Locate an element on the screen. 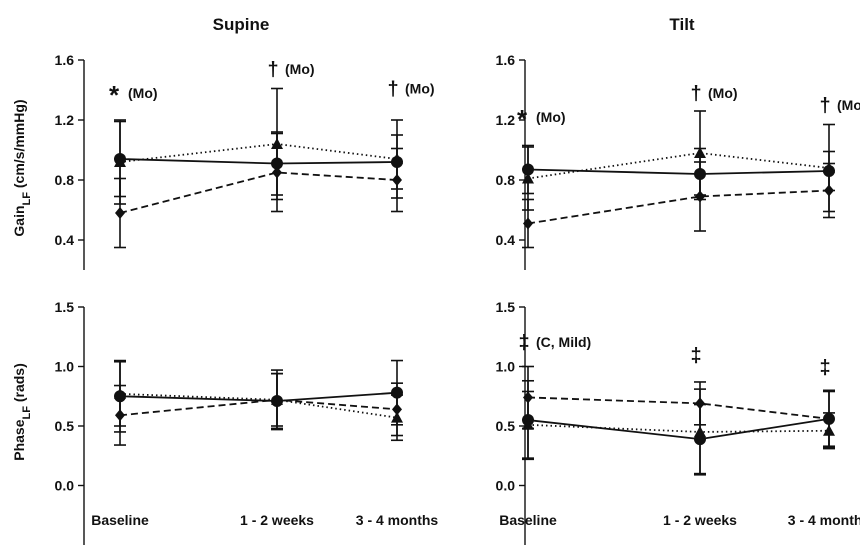  col-title-supine: Supine is located at coordinates (241, 24).